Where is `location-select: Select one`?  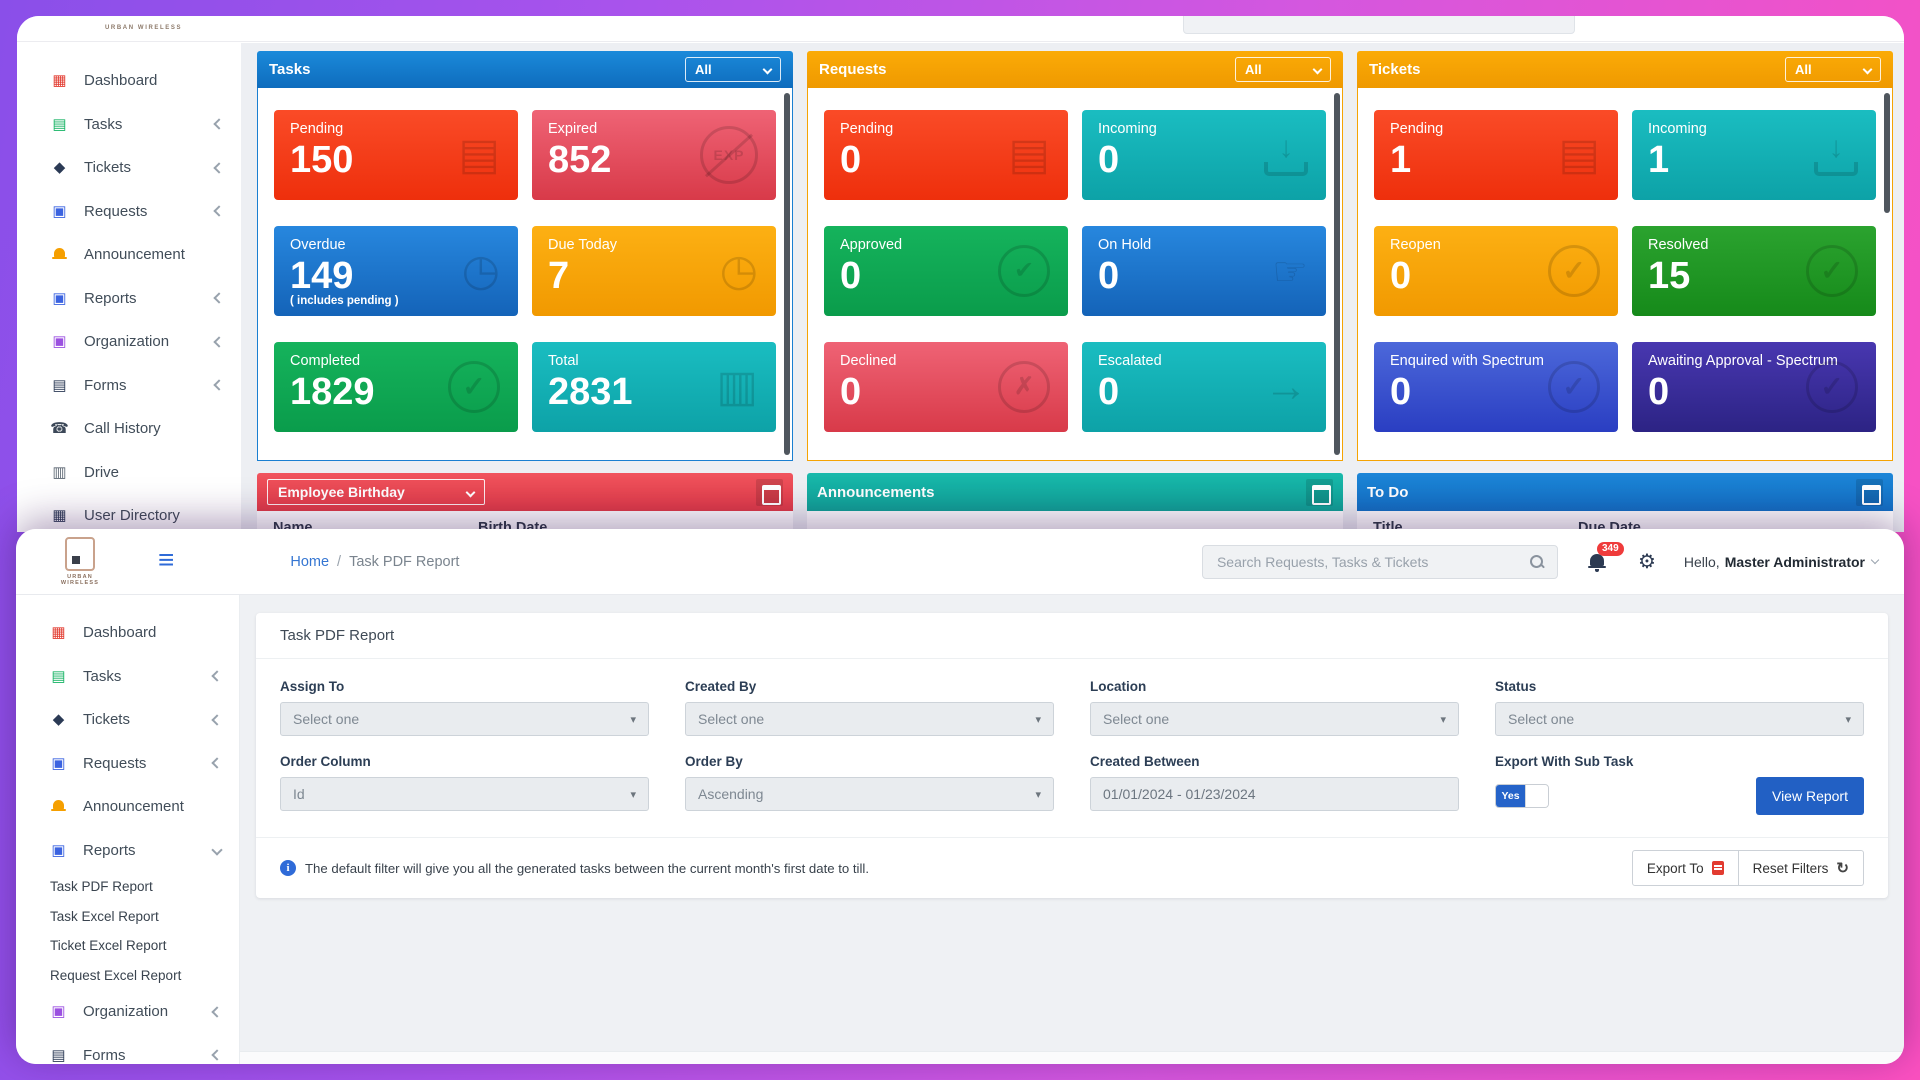
location-select: Select one is located at coordinates (1274, 719).